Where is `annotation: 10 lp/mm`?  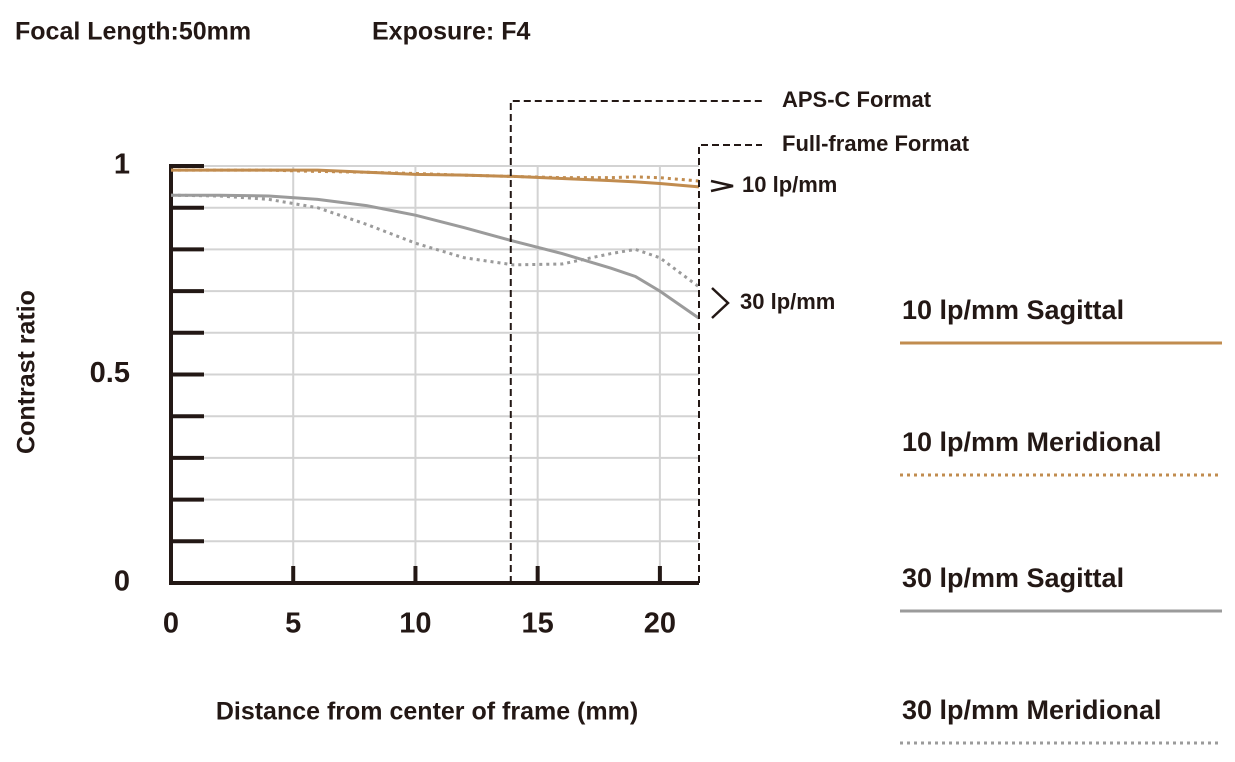 annotation: 10 lp/mm is located at coordinates (789, 184).